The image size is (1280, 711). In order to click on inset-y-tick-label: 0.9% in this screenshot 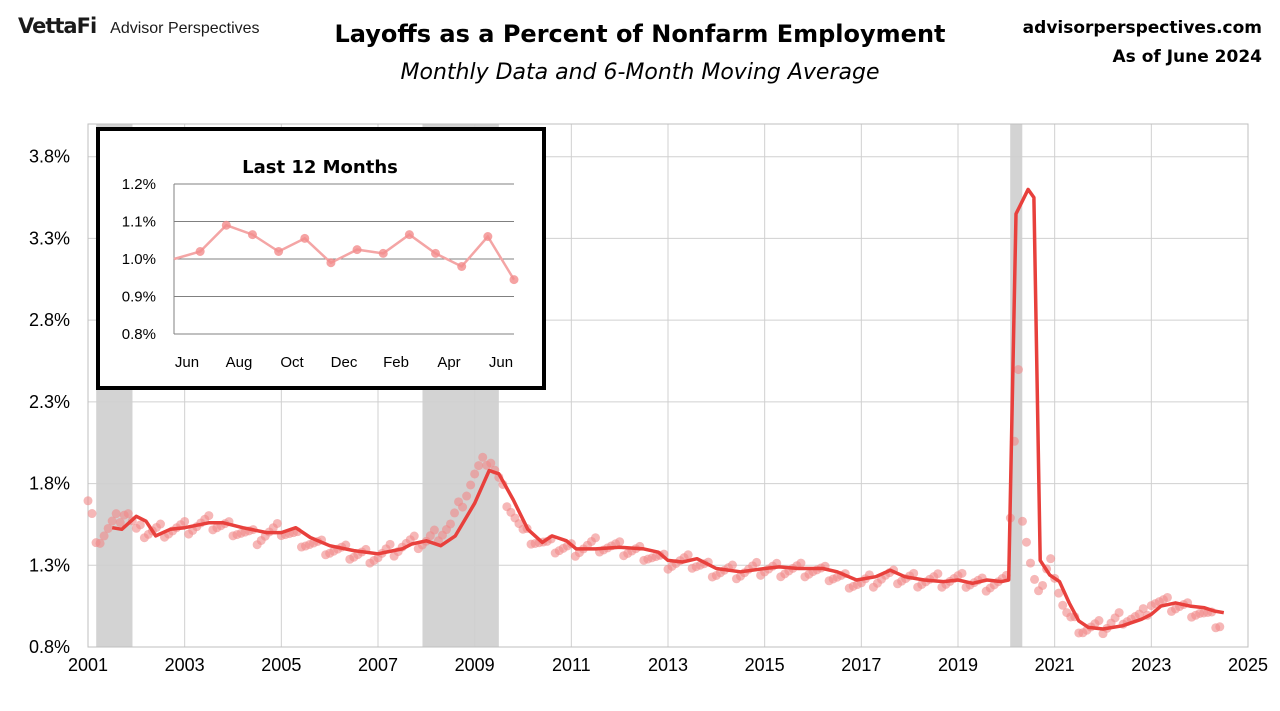, I will do `click(139, 297)`.